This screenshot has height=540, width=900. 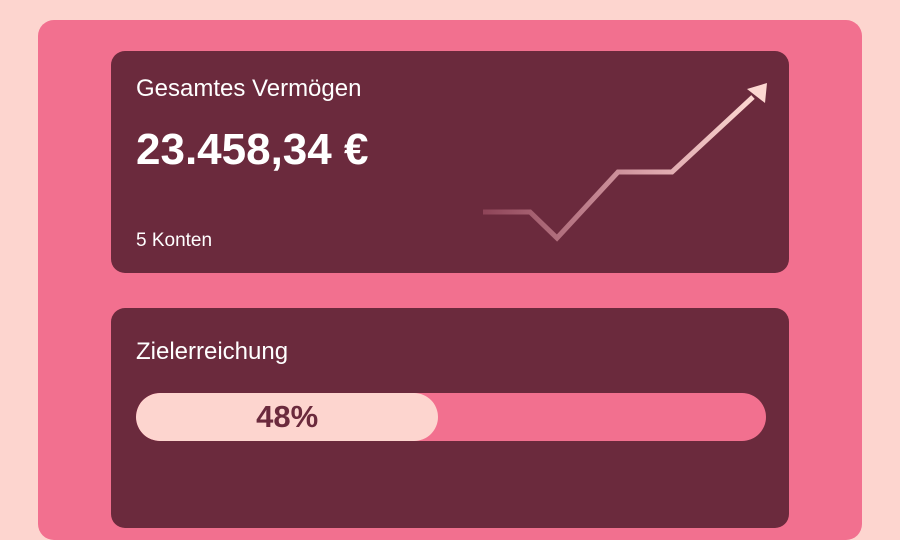 What do you see at coordinates (619, 168) in the screenshot?
I see `trend-line` at bounding box center [619, 168].